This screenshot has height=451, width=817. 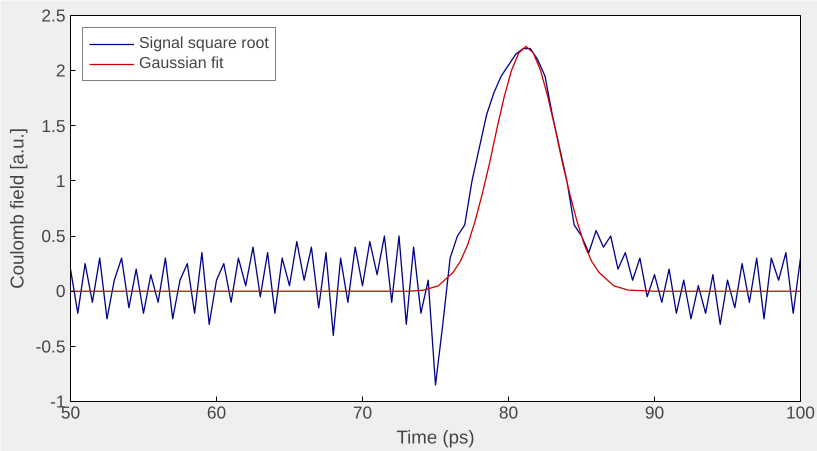 What do you see at coordinates (53, 16) in the screenshot?
I see `y-tick-label: 2.5` at bounding box center [53, 16].